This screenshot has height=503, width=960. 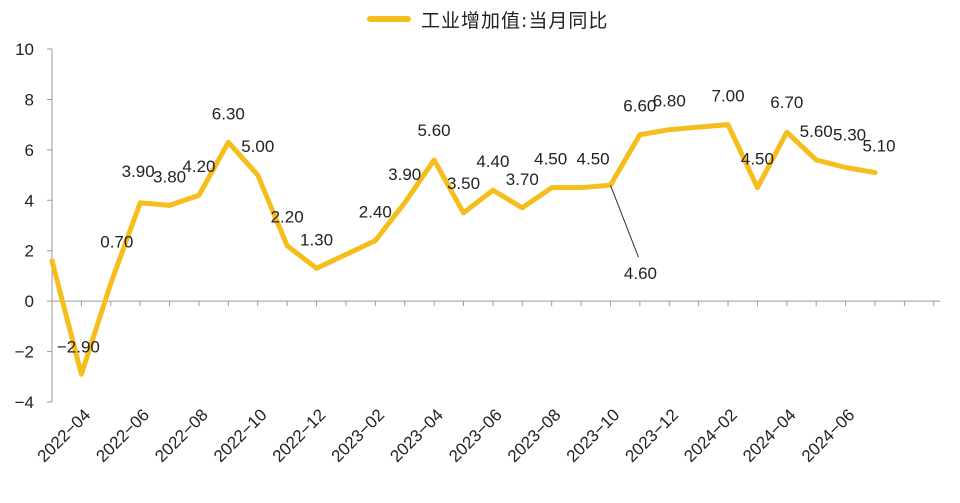 I want to click on x-tick-label: 2023−04, so click(x=416, y=435).